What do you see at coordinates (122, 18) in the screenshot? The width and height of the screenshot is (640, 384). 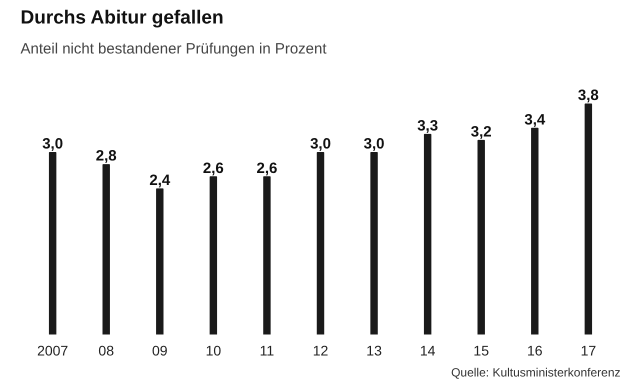 I see `chart-title: Durchs Abitur gefallen` at bounding box center [122, 18].